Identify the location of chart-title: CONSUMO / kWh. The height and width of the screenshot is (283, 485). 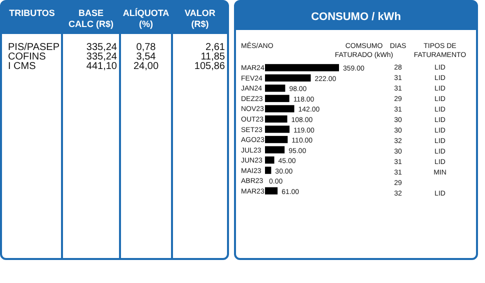
(356, 17).